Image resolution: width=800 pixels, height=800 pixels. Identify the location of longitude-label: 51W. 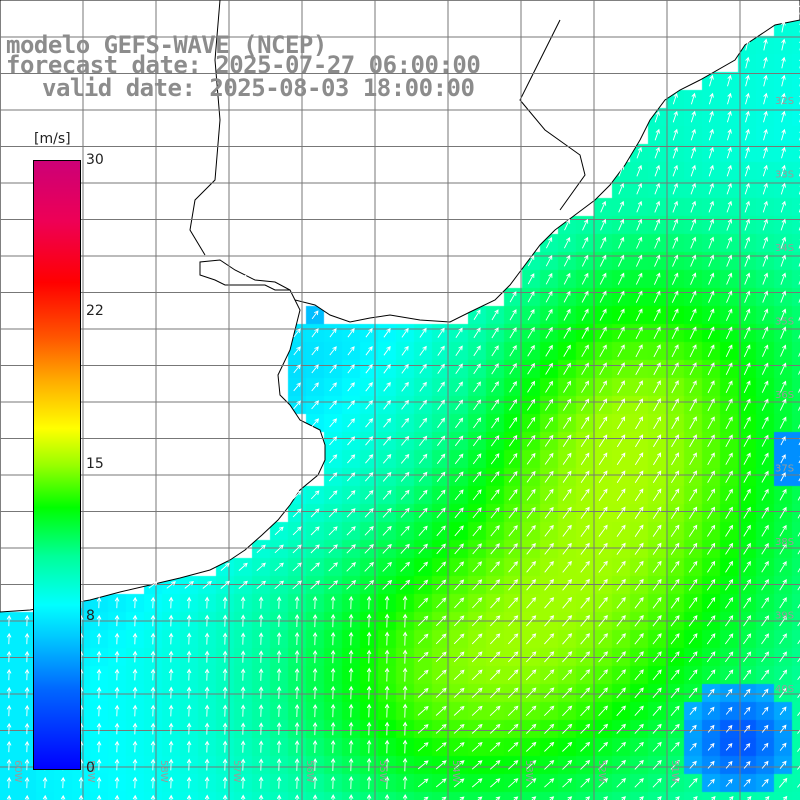
(674, 771).